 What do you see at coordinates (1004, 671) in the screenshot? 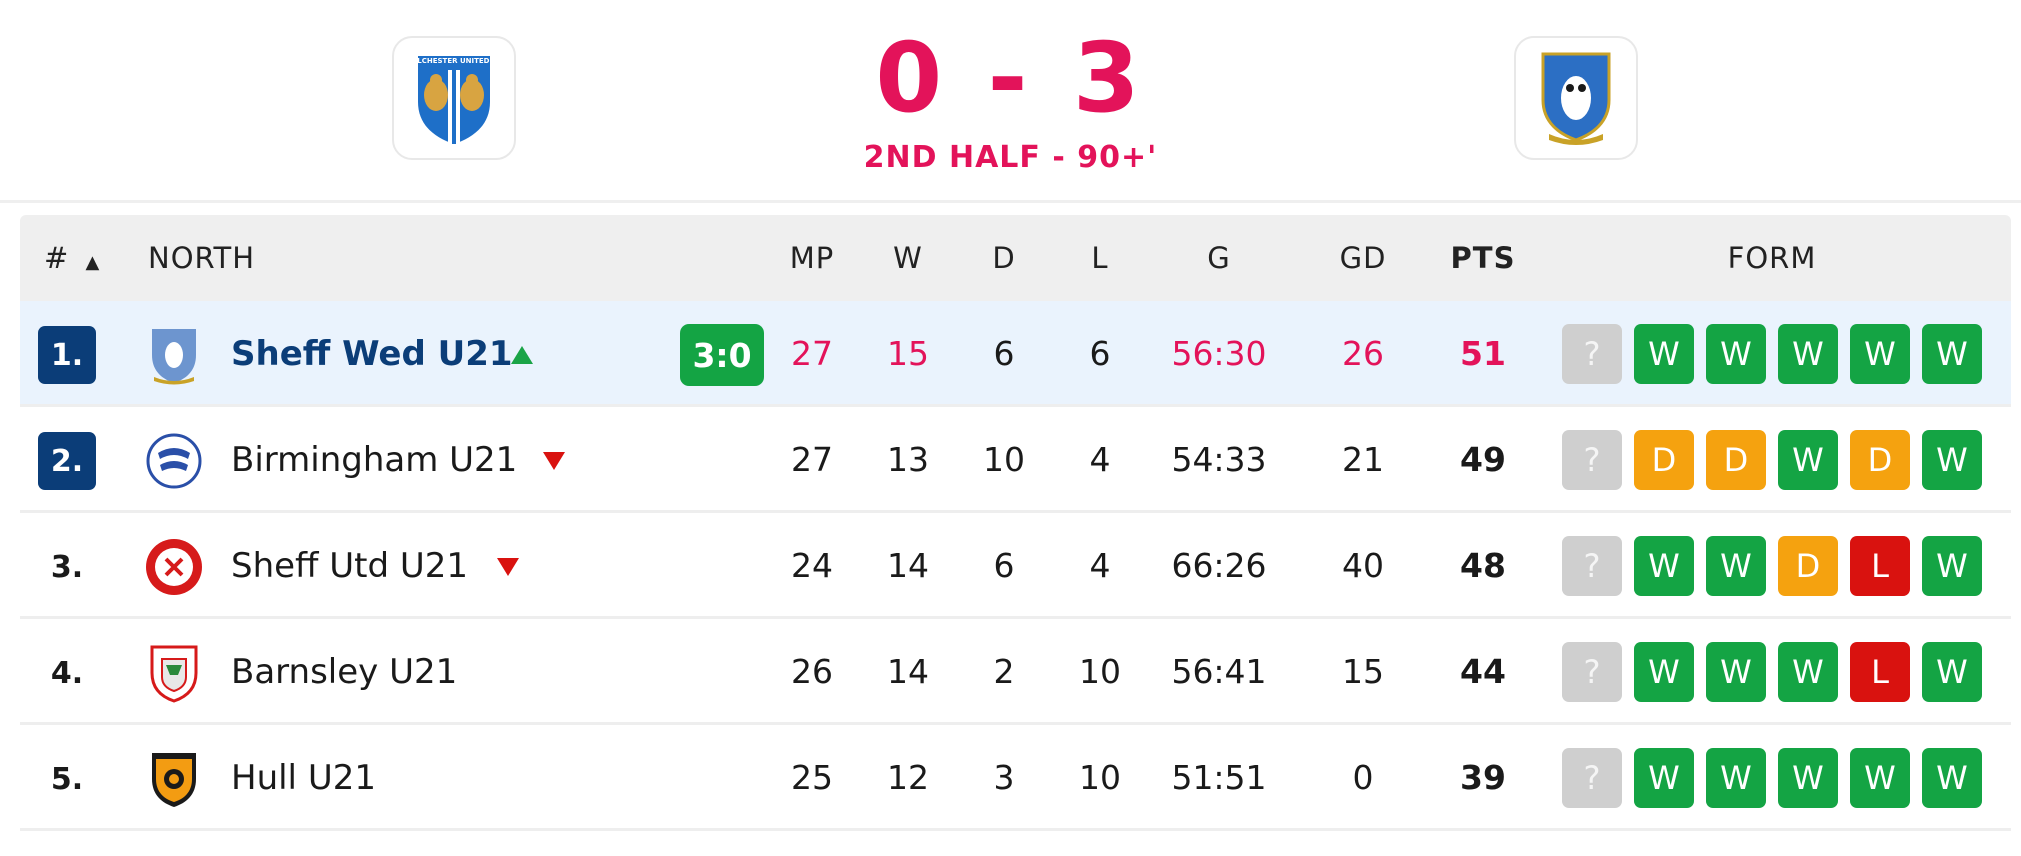
I see `d-value: 2` at bounding box center [1004, 671].